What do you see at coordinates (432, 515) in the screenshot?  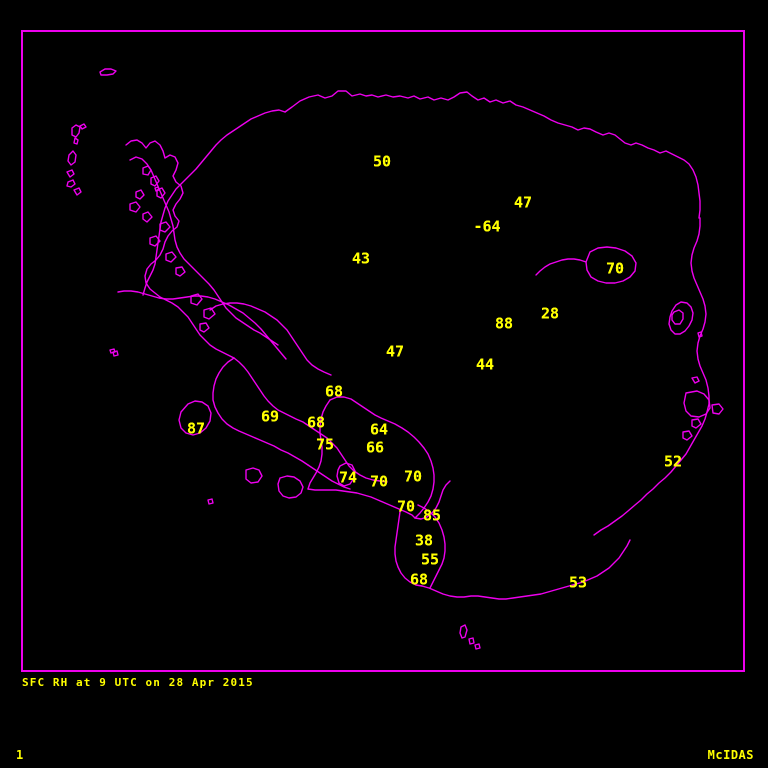 I see `observation-value: 85` at bounding box center [432, 515].